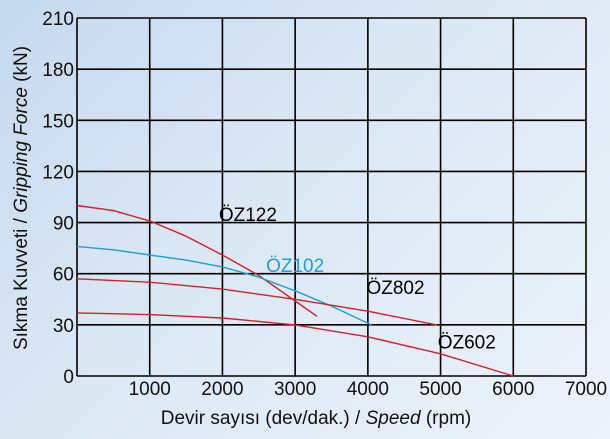  Describe the element at coordinates (395, 288) in the screenshot. I see `series-label: ÖZ802` at that location.